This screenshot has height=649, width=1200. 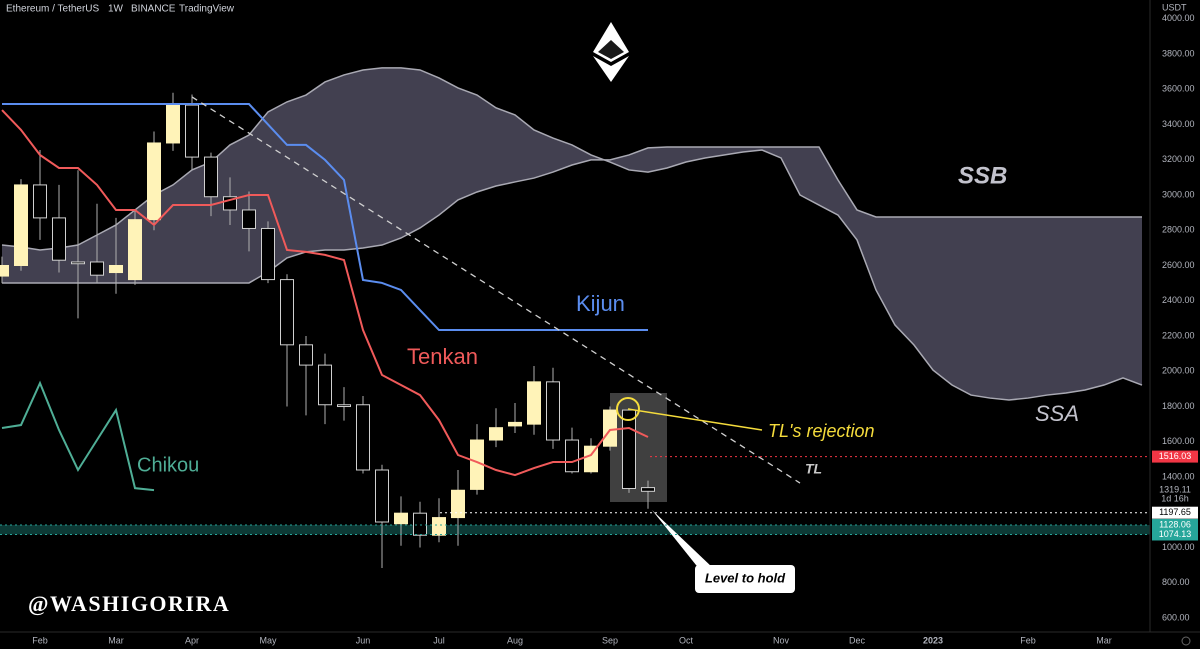 What do you see at coordinates (78, 436) in the screenshot?
I see `indicator-line` at bounding box center [78, 436].